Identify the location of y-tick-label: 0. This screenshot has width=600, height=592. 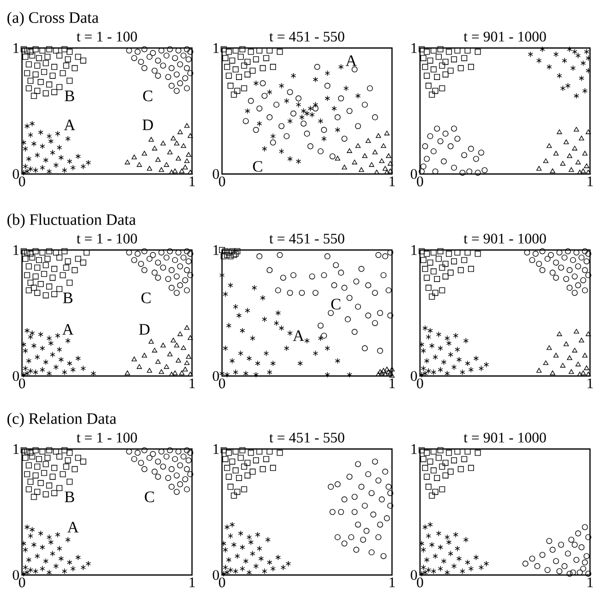
(413, 375).